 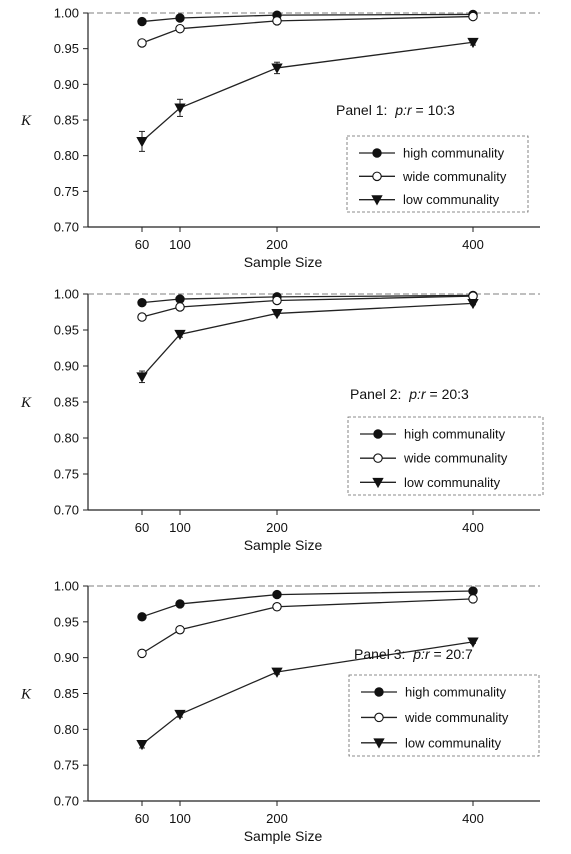 I want to click on panel-ratio-value: = 20:3, so click(x=447, y=394).